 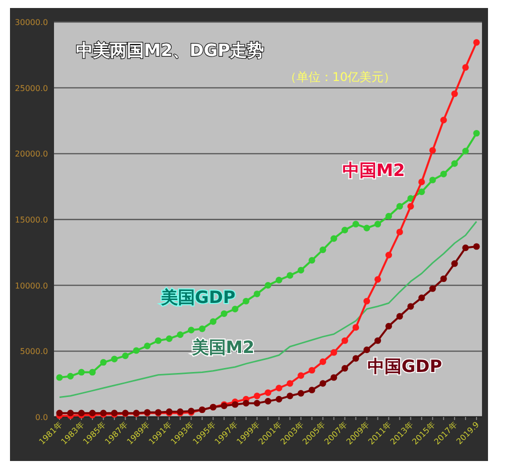 What do you see at coordinates (31, 22) in the screenshot?
I see `y-tick-label: 30000.0` at bounding box center [31, 22].